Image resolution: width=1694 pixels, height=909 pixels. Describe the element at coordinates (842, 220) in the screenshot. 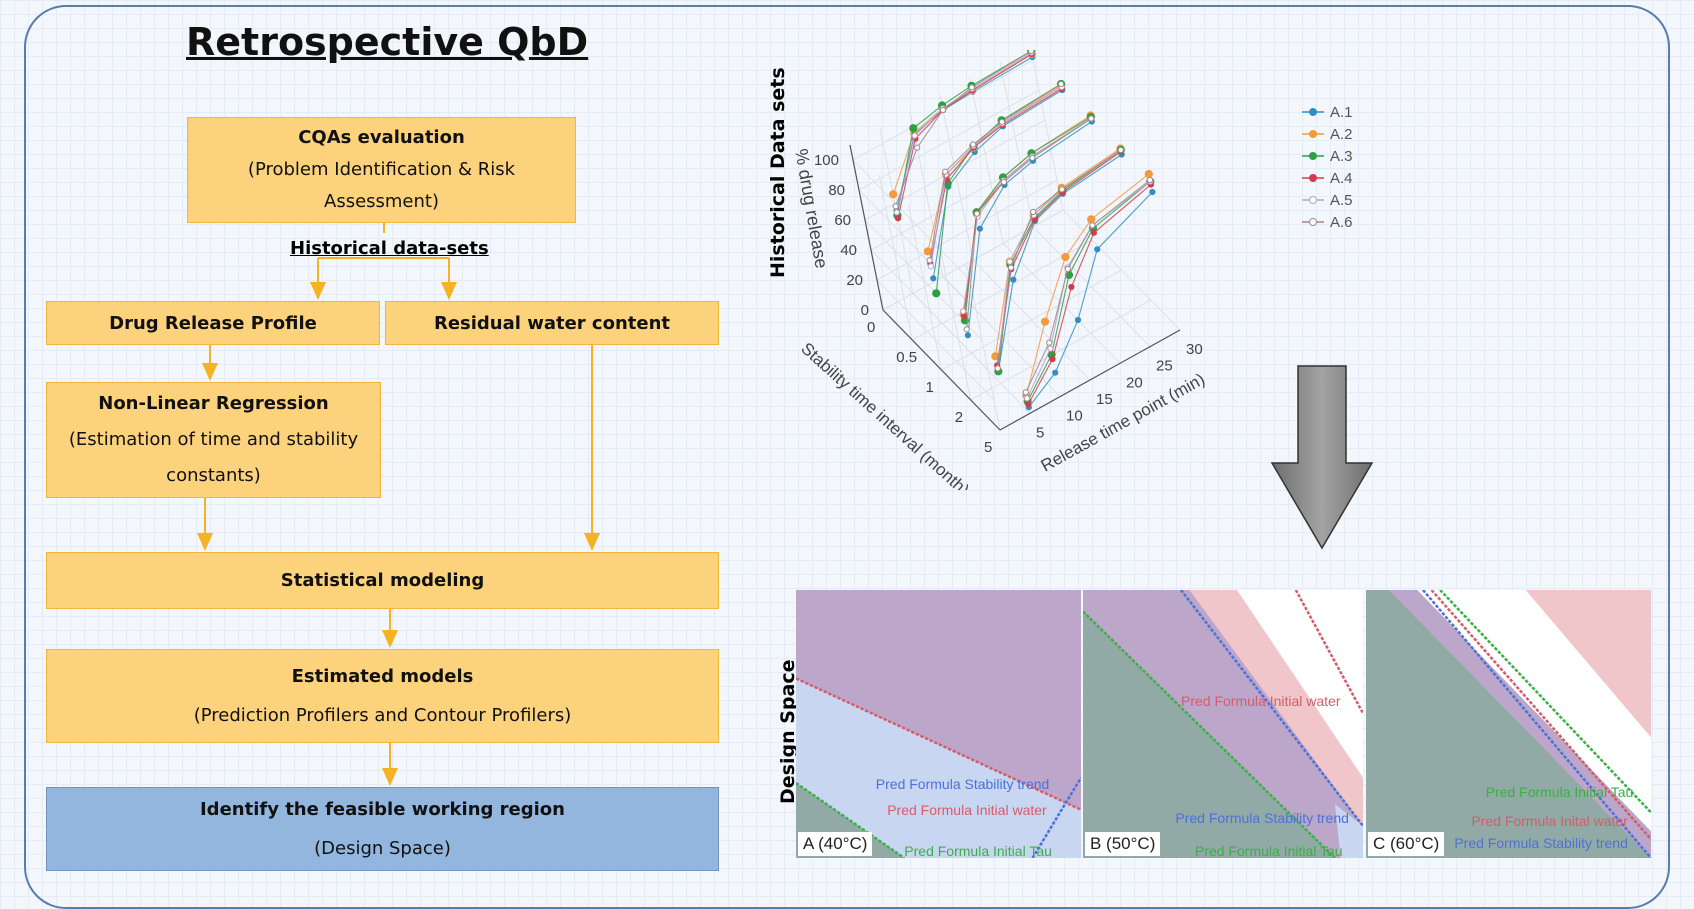

I see `z-tick-label: 60` at that location.